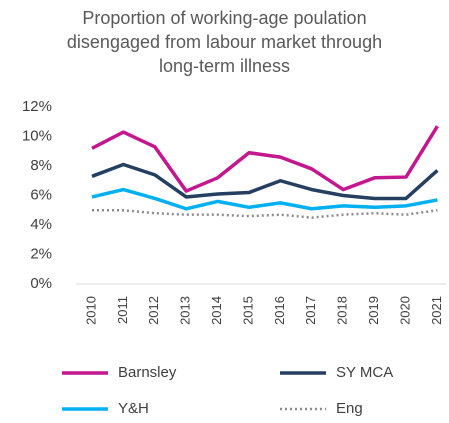  Describe the element at coordinates (147, 372) in the screenshot. I see `legend-label: Barnsley` at that location.